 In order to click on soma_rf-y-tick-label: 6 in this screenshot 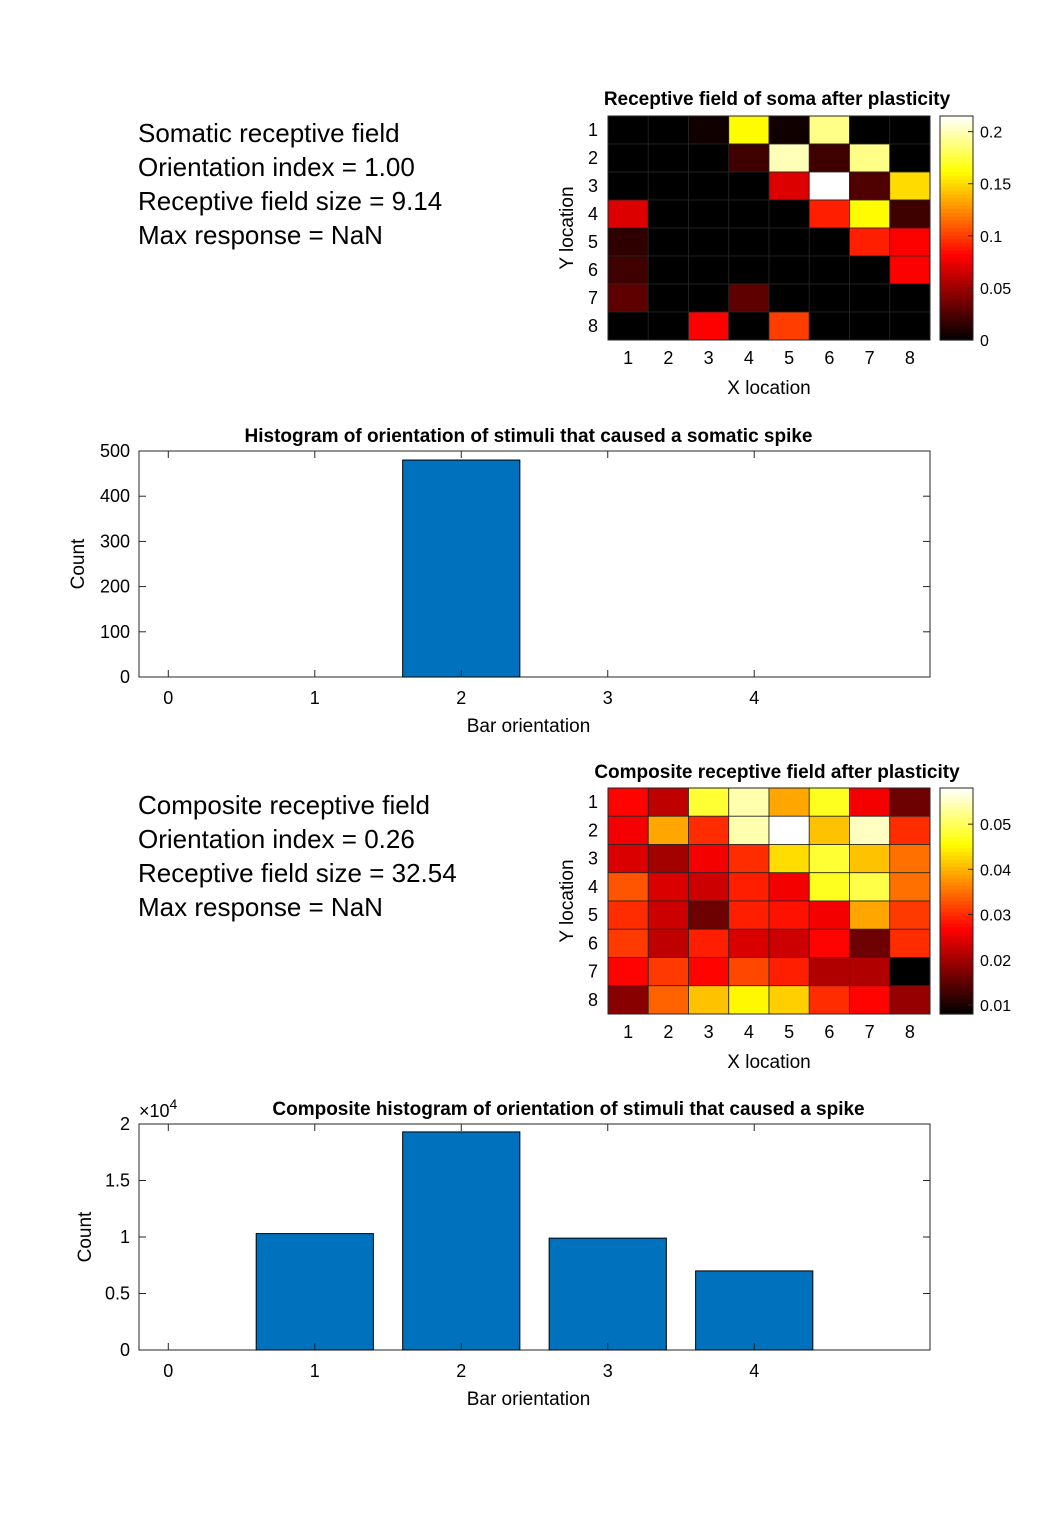, I will do `click(593, 270)`.